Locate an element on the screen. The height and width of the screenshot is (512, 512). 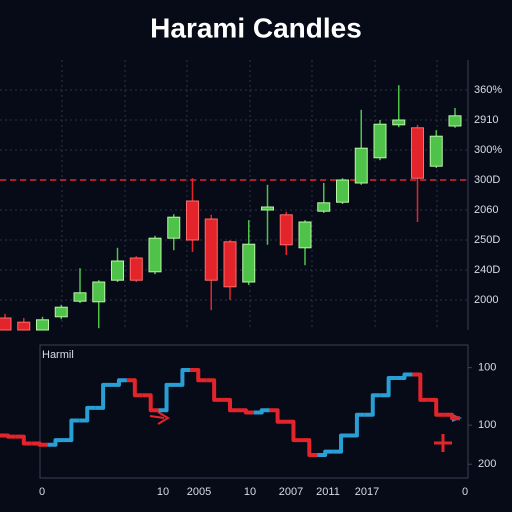
indicator-title: Harmil is located at coordinates (58, 355).